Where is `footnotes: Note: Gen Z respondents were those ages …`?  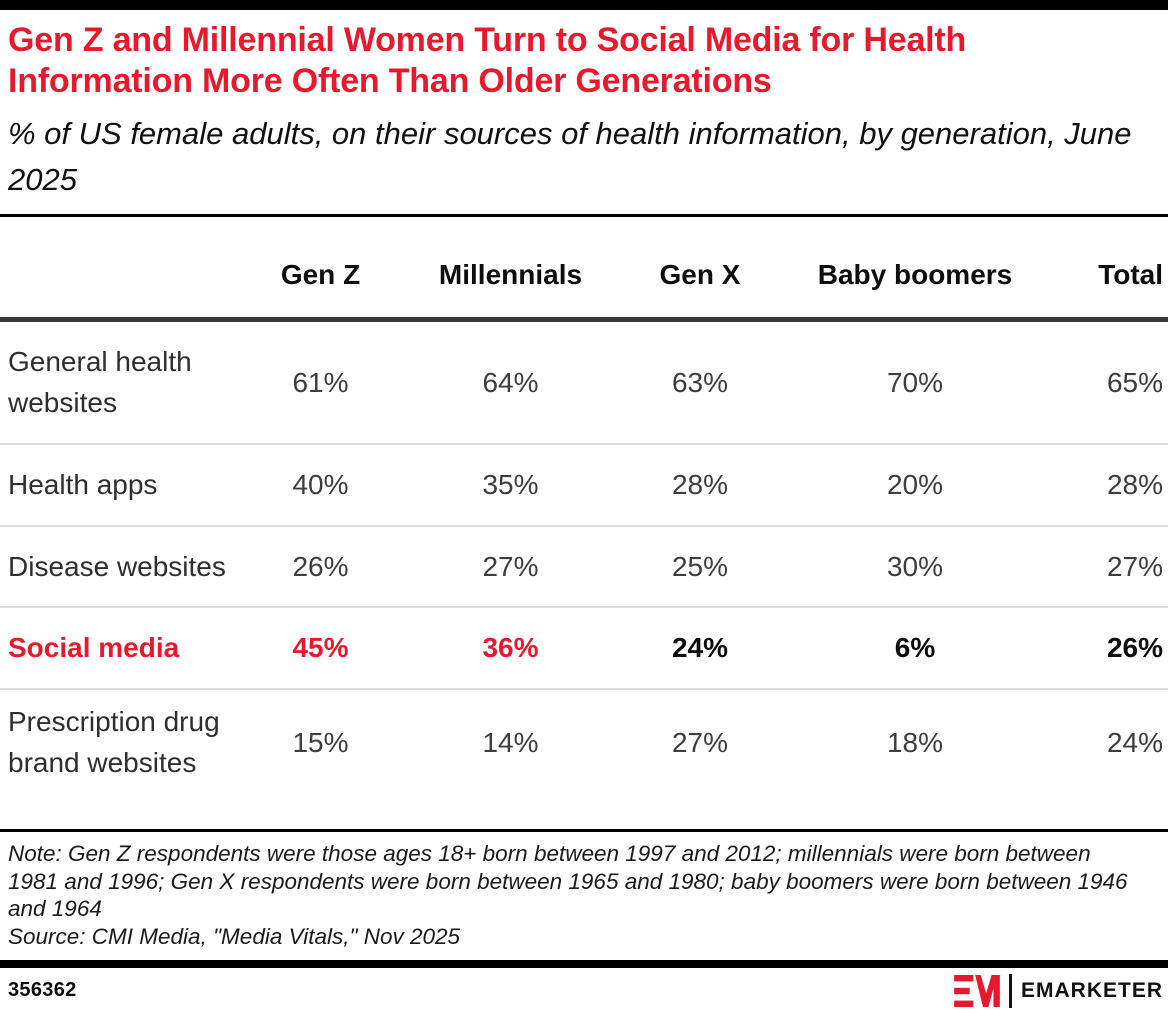 footnotes: Note: Gen Z respondents were those ages … is located at coordinates (584, 891).